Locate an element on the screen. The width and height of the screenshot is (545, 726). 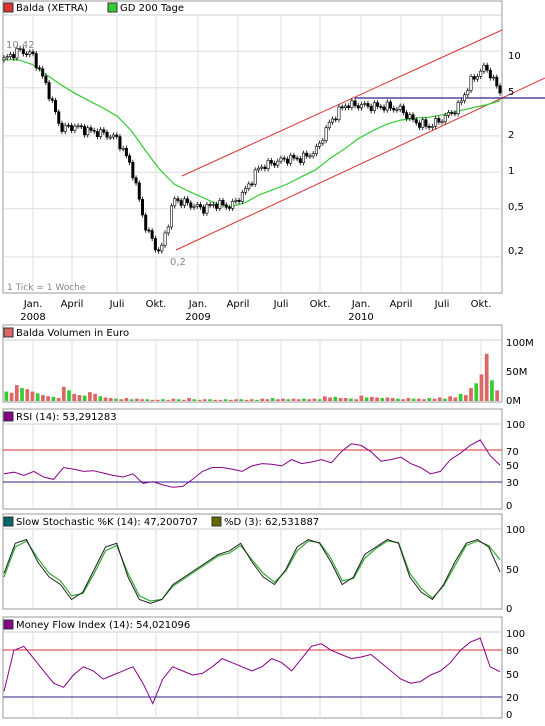
stoch-k-legend-swatch is located at coordinates (8, 521).